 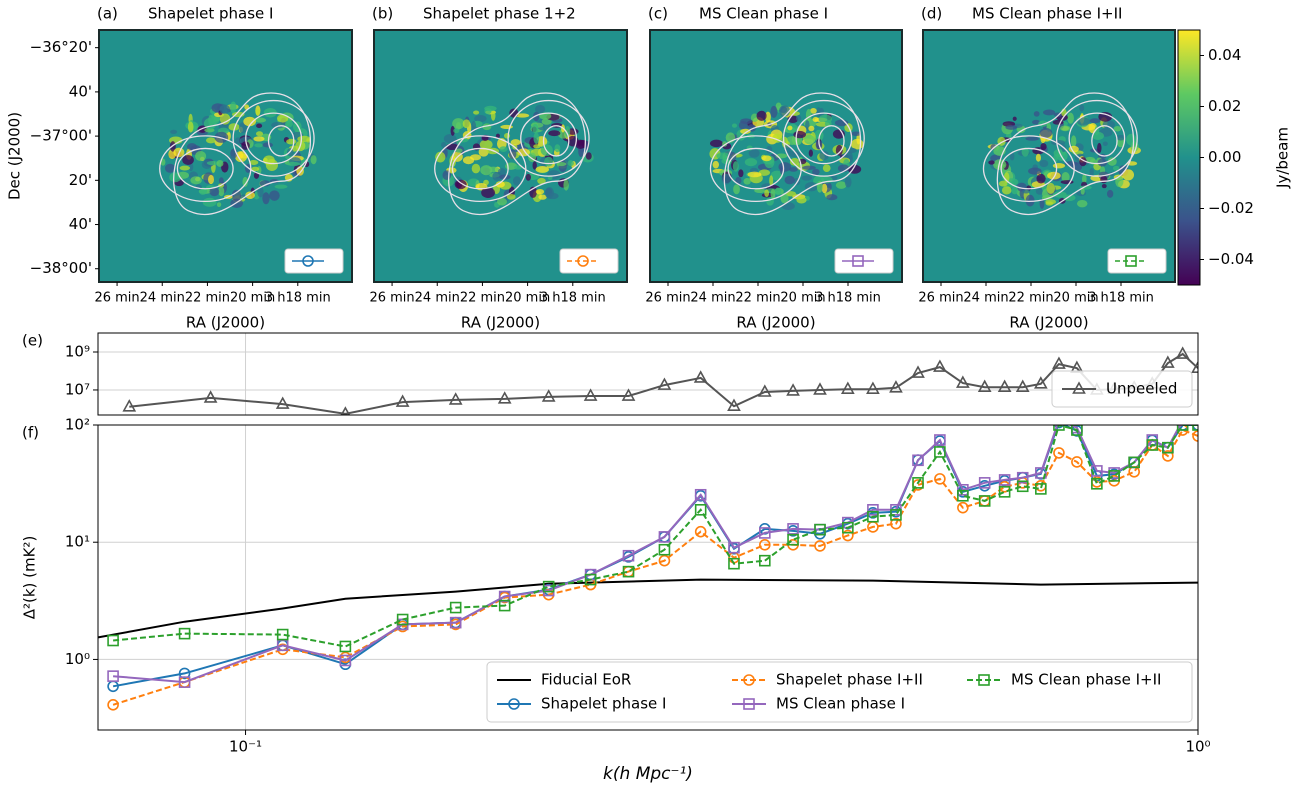 I want to click on y-tick-label: 10⁰, so click(x=77, y=659).